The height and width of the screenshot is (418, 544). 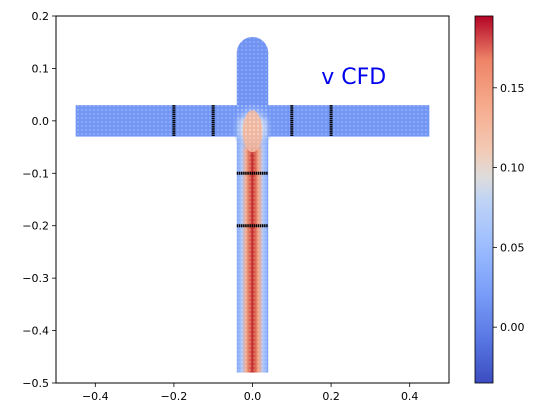 I want to click on colorbar-axis: 0.15 0.10 0.05 0.00, so click(x=509, y=208).